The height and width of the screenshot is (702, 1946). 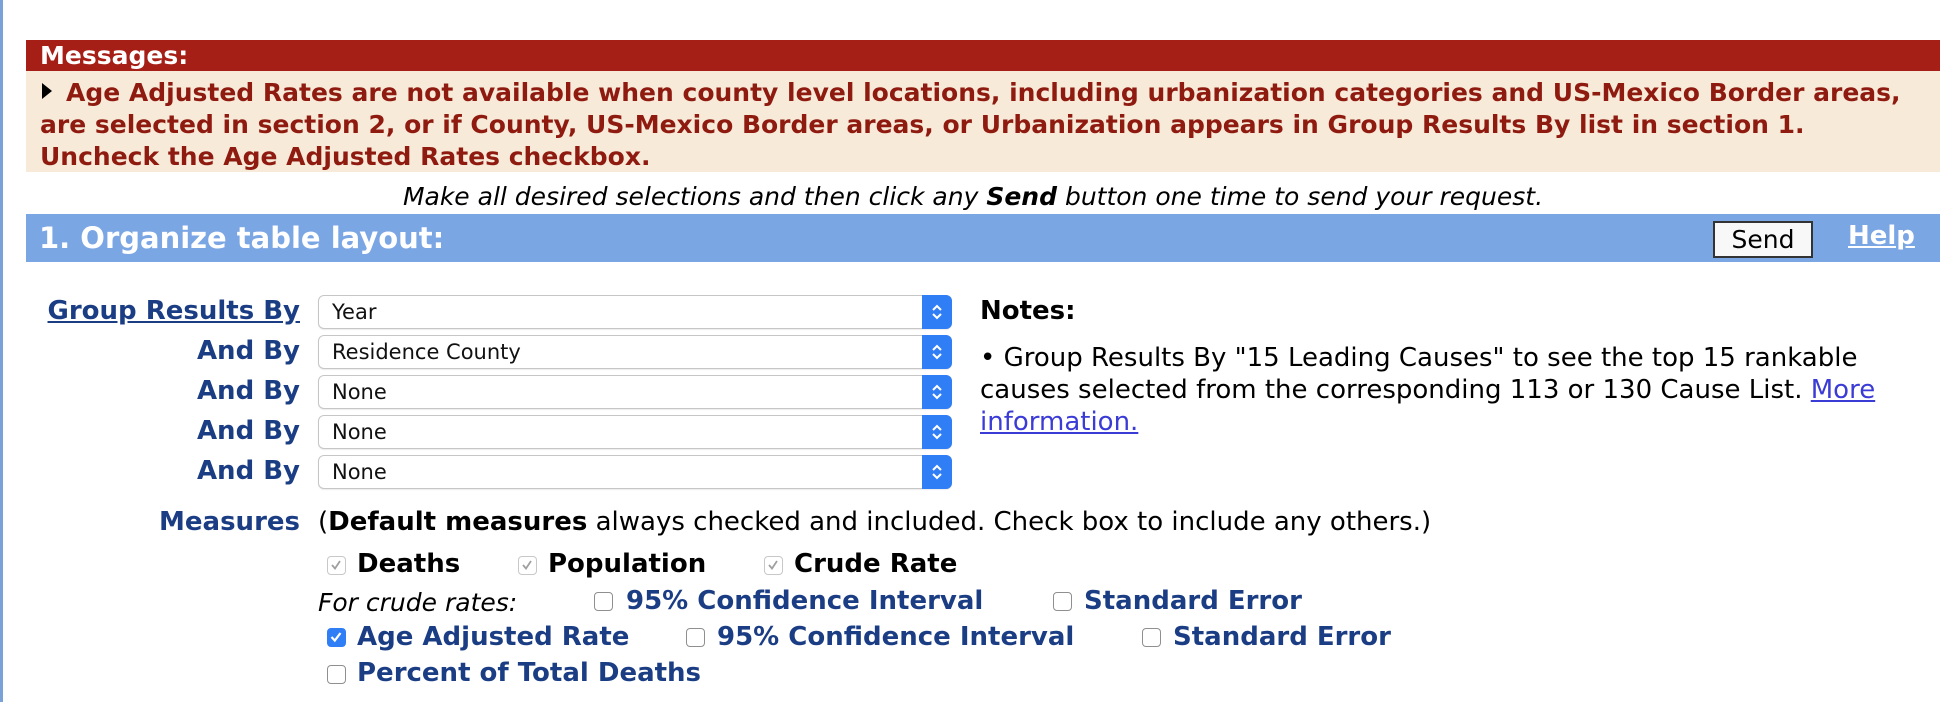 What do you see at coordinates (529, 673) in the screenshot?
I see `percent-total-deaths-label: Percent of Total Deaths` at bounding box center [529, 673].